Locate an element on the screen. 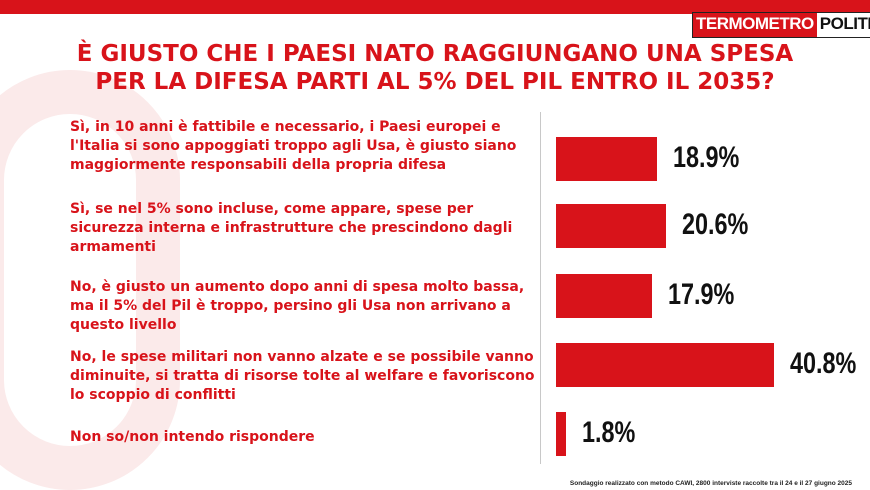  brand-logo: TERMOMETRO POLITICO is located at coordinates (781, 25).